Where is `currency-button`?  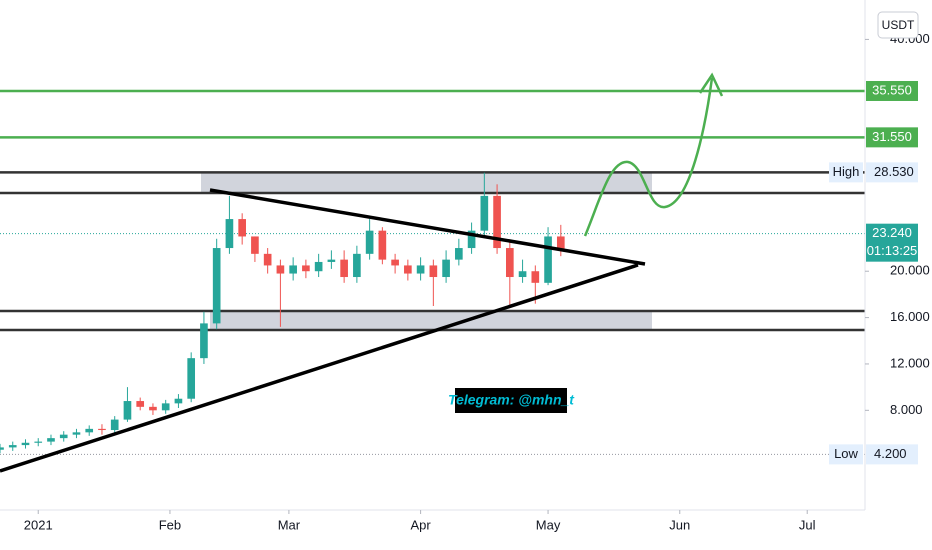 currency-button is located at coordinates (898, 25).